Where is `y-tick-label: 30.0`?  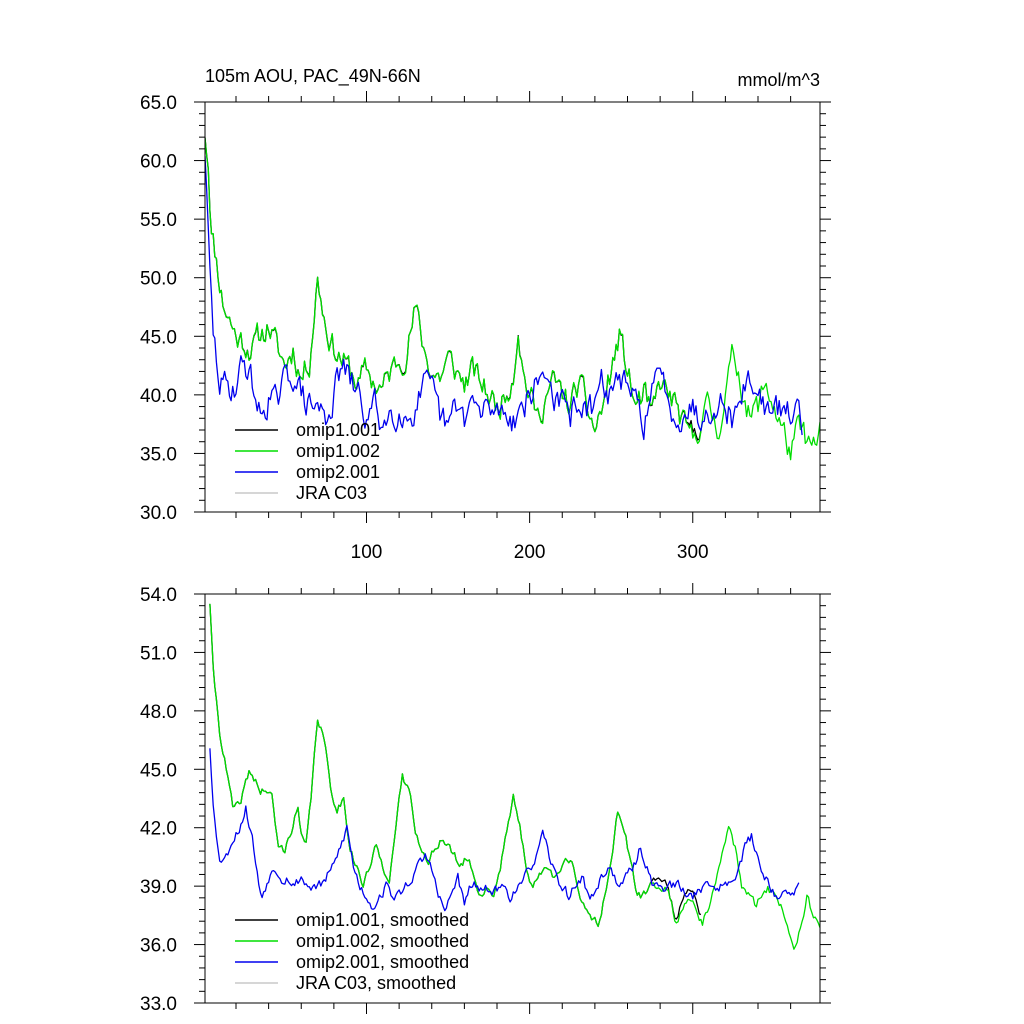 y-tick-label: 30.0 is located at coordinates (158, 513).